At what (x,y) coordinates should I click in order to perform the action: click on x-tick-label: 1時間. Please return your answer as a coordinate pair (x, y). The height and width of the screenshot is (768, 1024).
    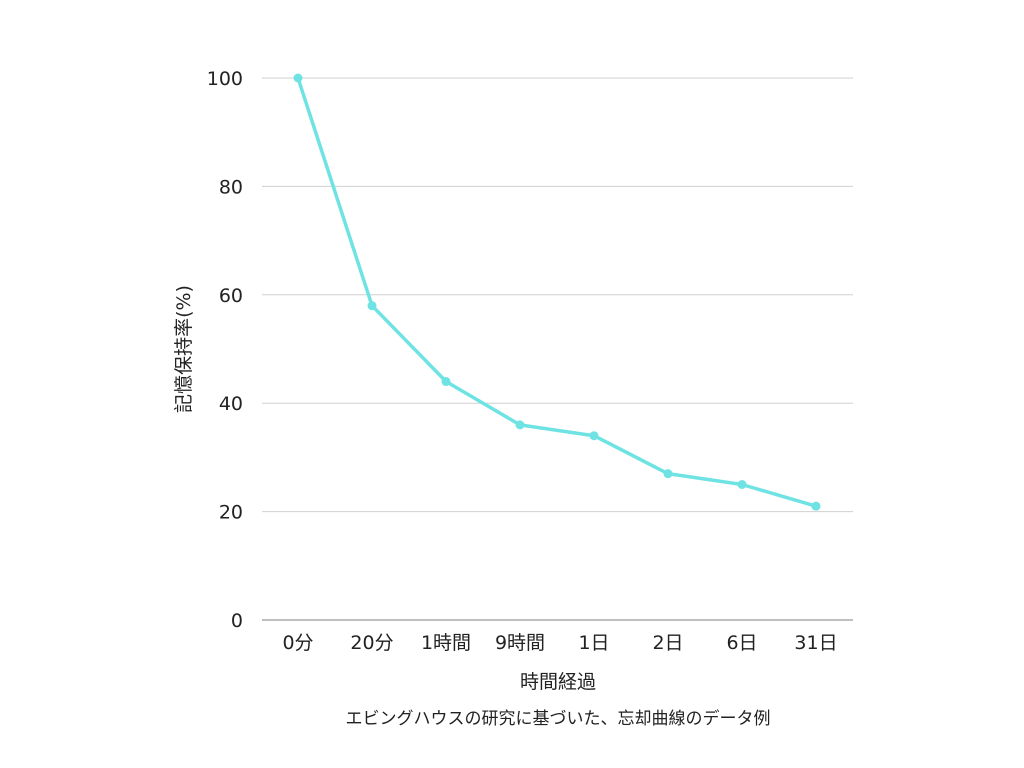
    Looking at the image, I should click on (446, 643).